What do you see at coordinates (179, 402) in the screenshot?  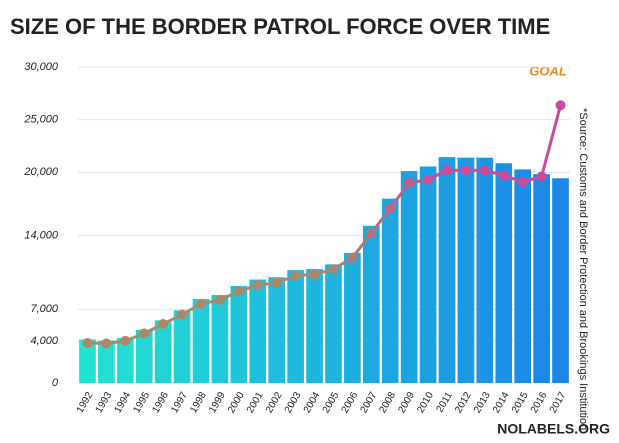 I see `x-tick-label: 1997` at bounding box center [179, 402].